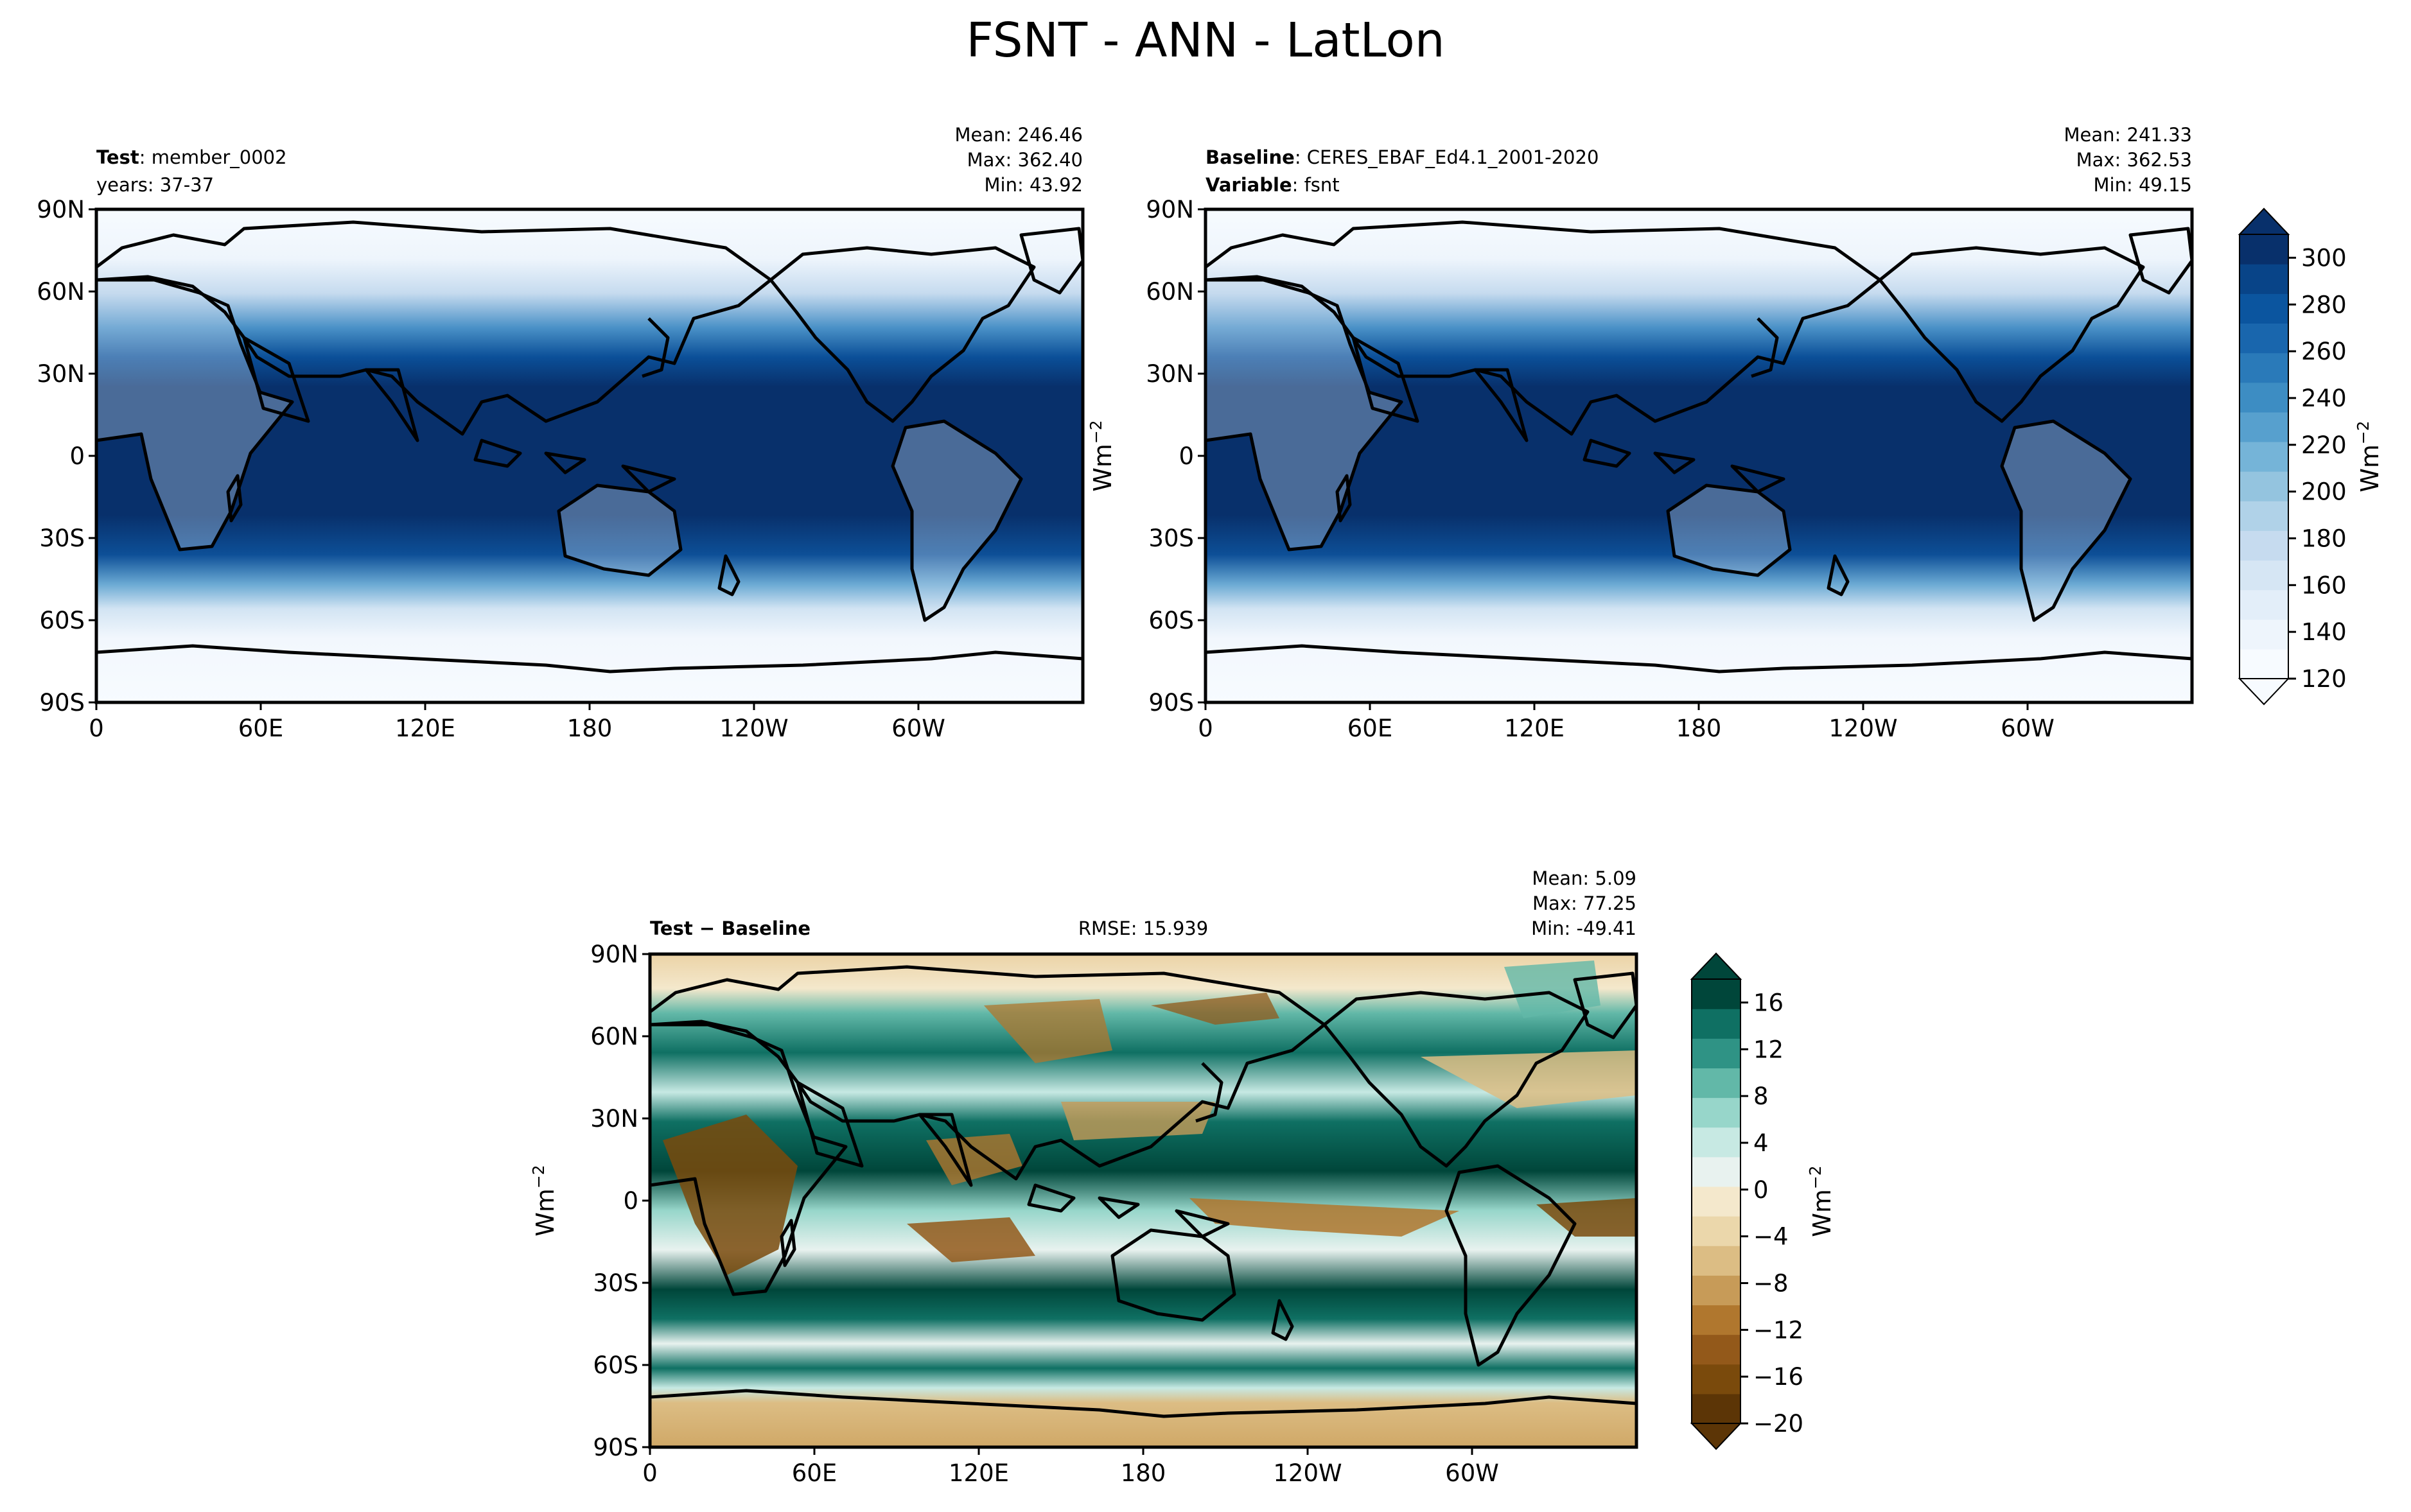  I want to click on colorbar-tick-label: 160, so click(2324, 585).